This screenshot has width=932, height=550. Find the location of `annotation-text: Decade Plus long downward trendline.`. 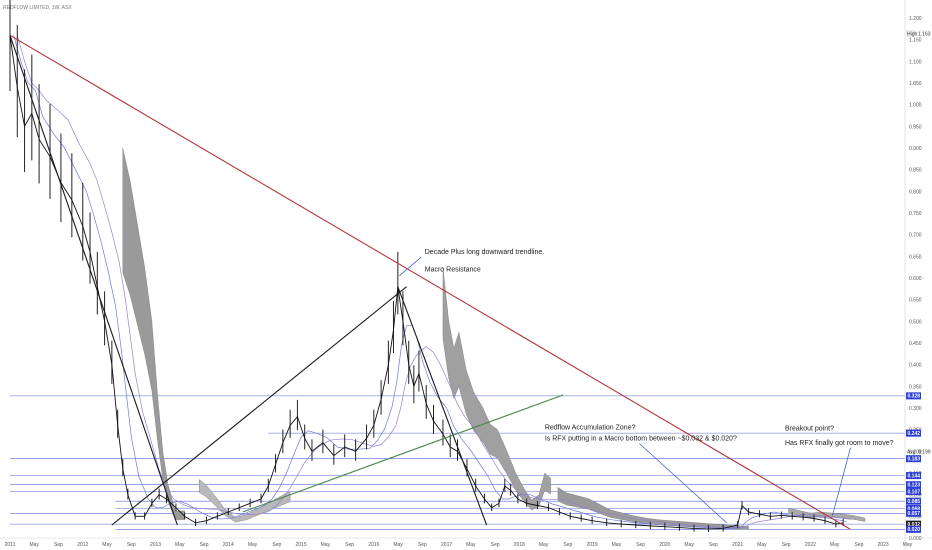

annotation-text: Decade Plus long downward trendline. is located at coordinates (485, 252).